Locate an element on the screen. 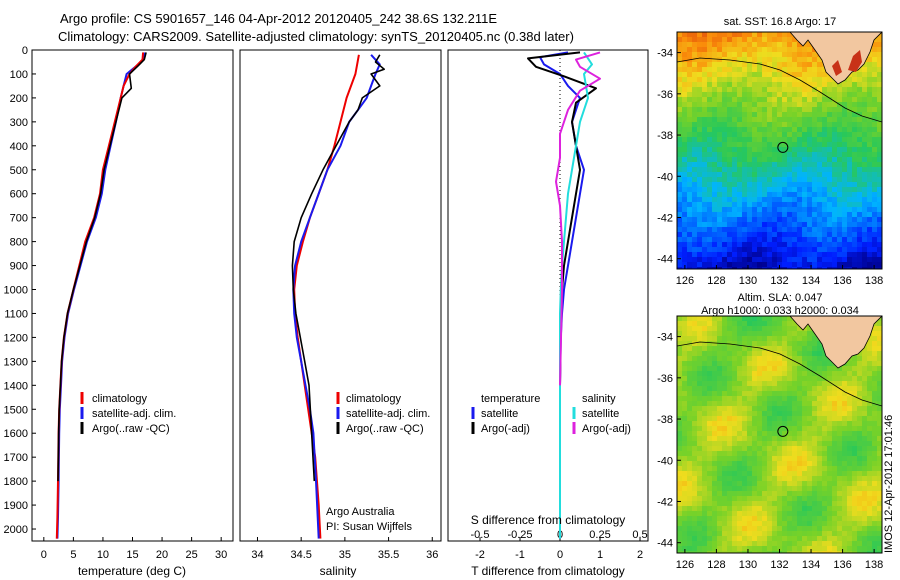 This screenshot has width=900, height=580. depth-tick-label: 1300 is located at coordinates (16, 362).